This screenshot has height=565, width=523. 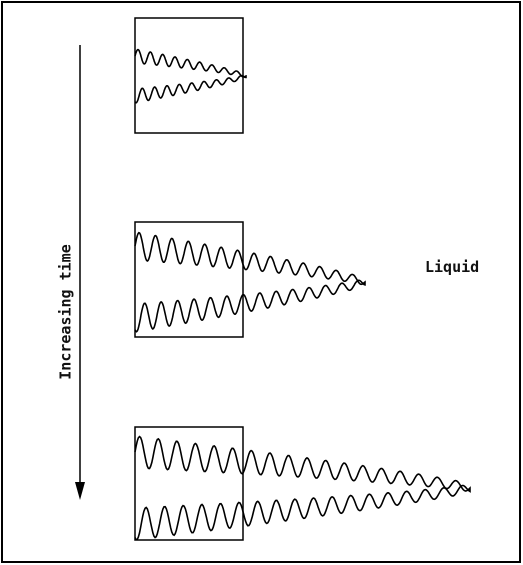 I want to click on region-label: Liquid, so click(x=452, y=267).